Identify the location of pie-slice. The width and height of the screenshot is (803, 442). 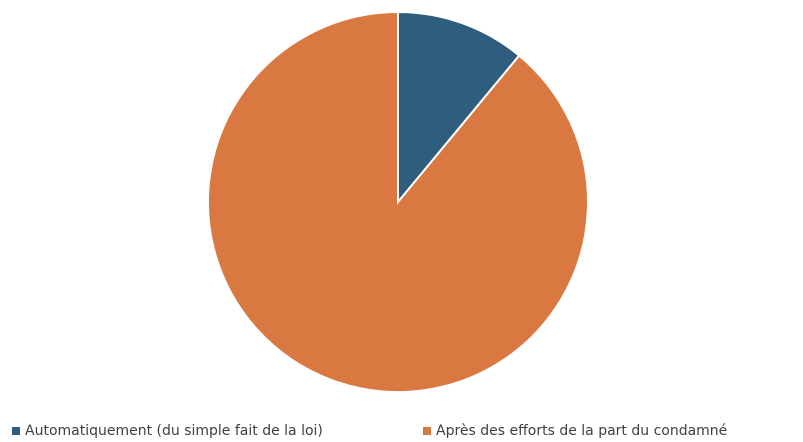
(459, 107).